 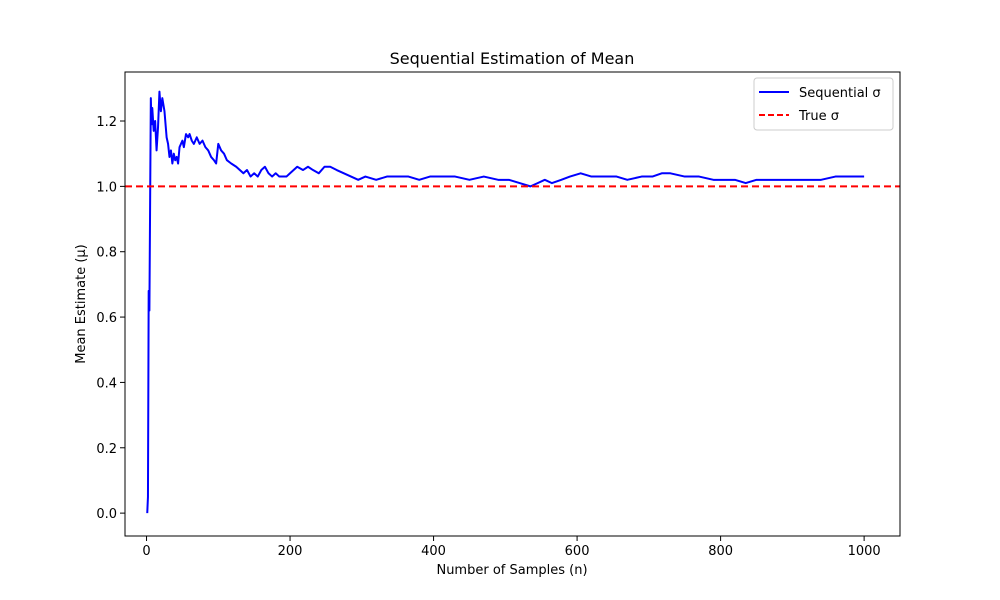 What do you see at coordinates (106, 122) in the screenshot?
I see `y-tick-label: 1.2` at bounding box center [106, 122].